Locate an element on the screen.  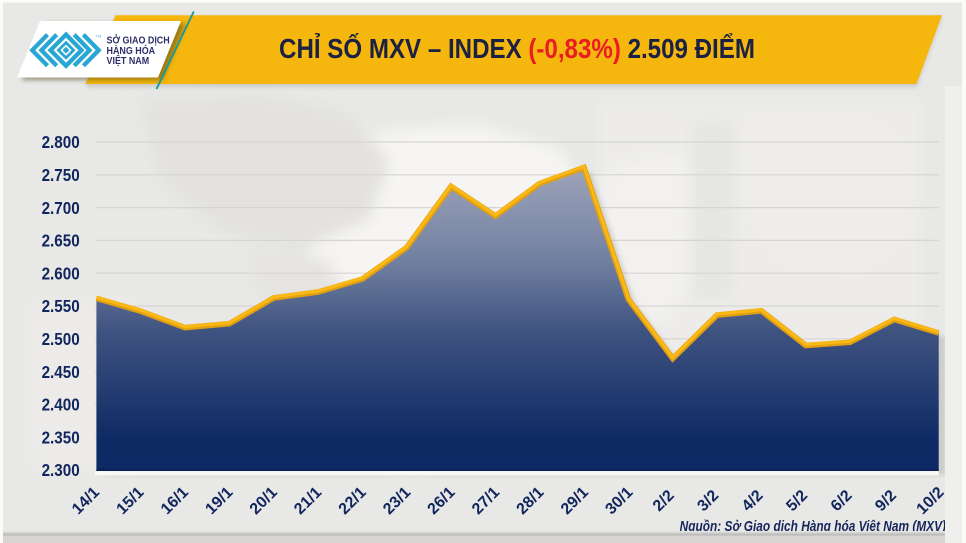
svg-text: 2.300 is located at coordinates (61, 470).